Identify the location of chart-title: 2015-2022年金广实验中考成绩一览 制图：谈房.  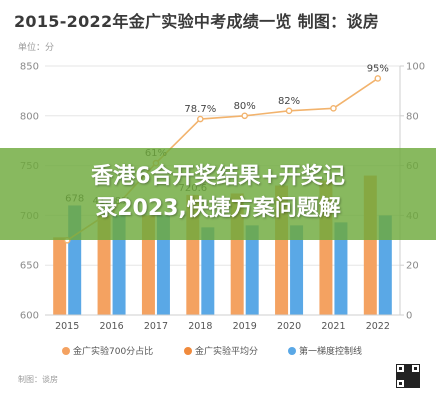
(197, 21).